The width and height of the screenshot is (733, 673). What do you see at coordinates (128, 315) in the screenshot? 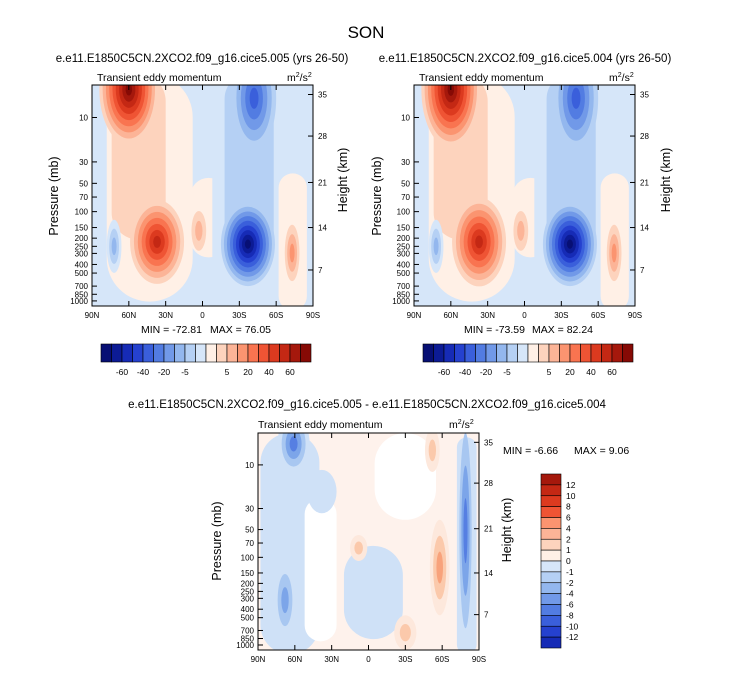
I see `x-tick-label: 60N` at bounding box center [128, 315].